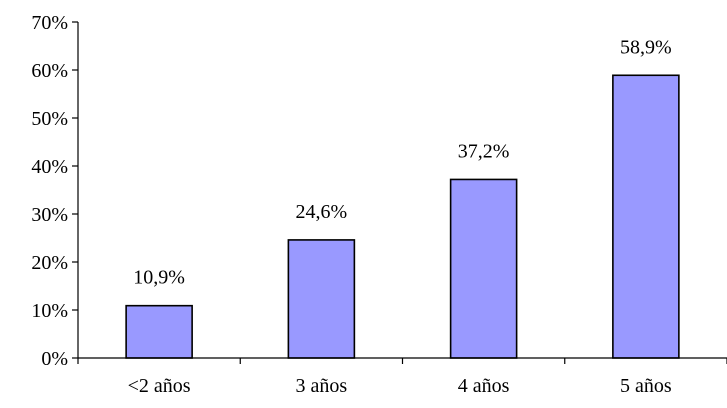  I want to click on y-tick-label: 0%, so click(54, 359).